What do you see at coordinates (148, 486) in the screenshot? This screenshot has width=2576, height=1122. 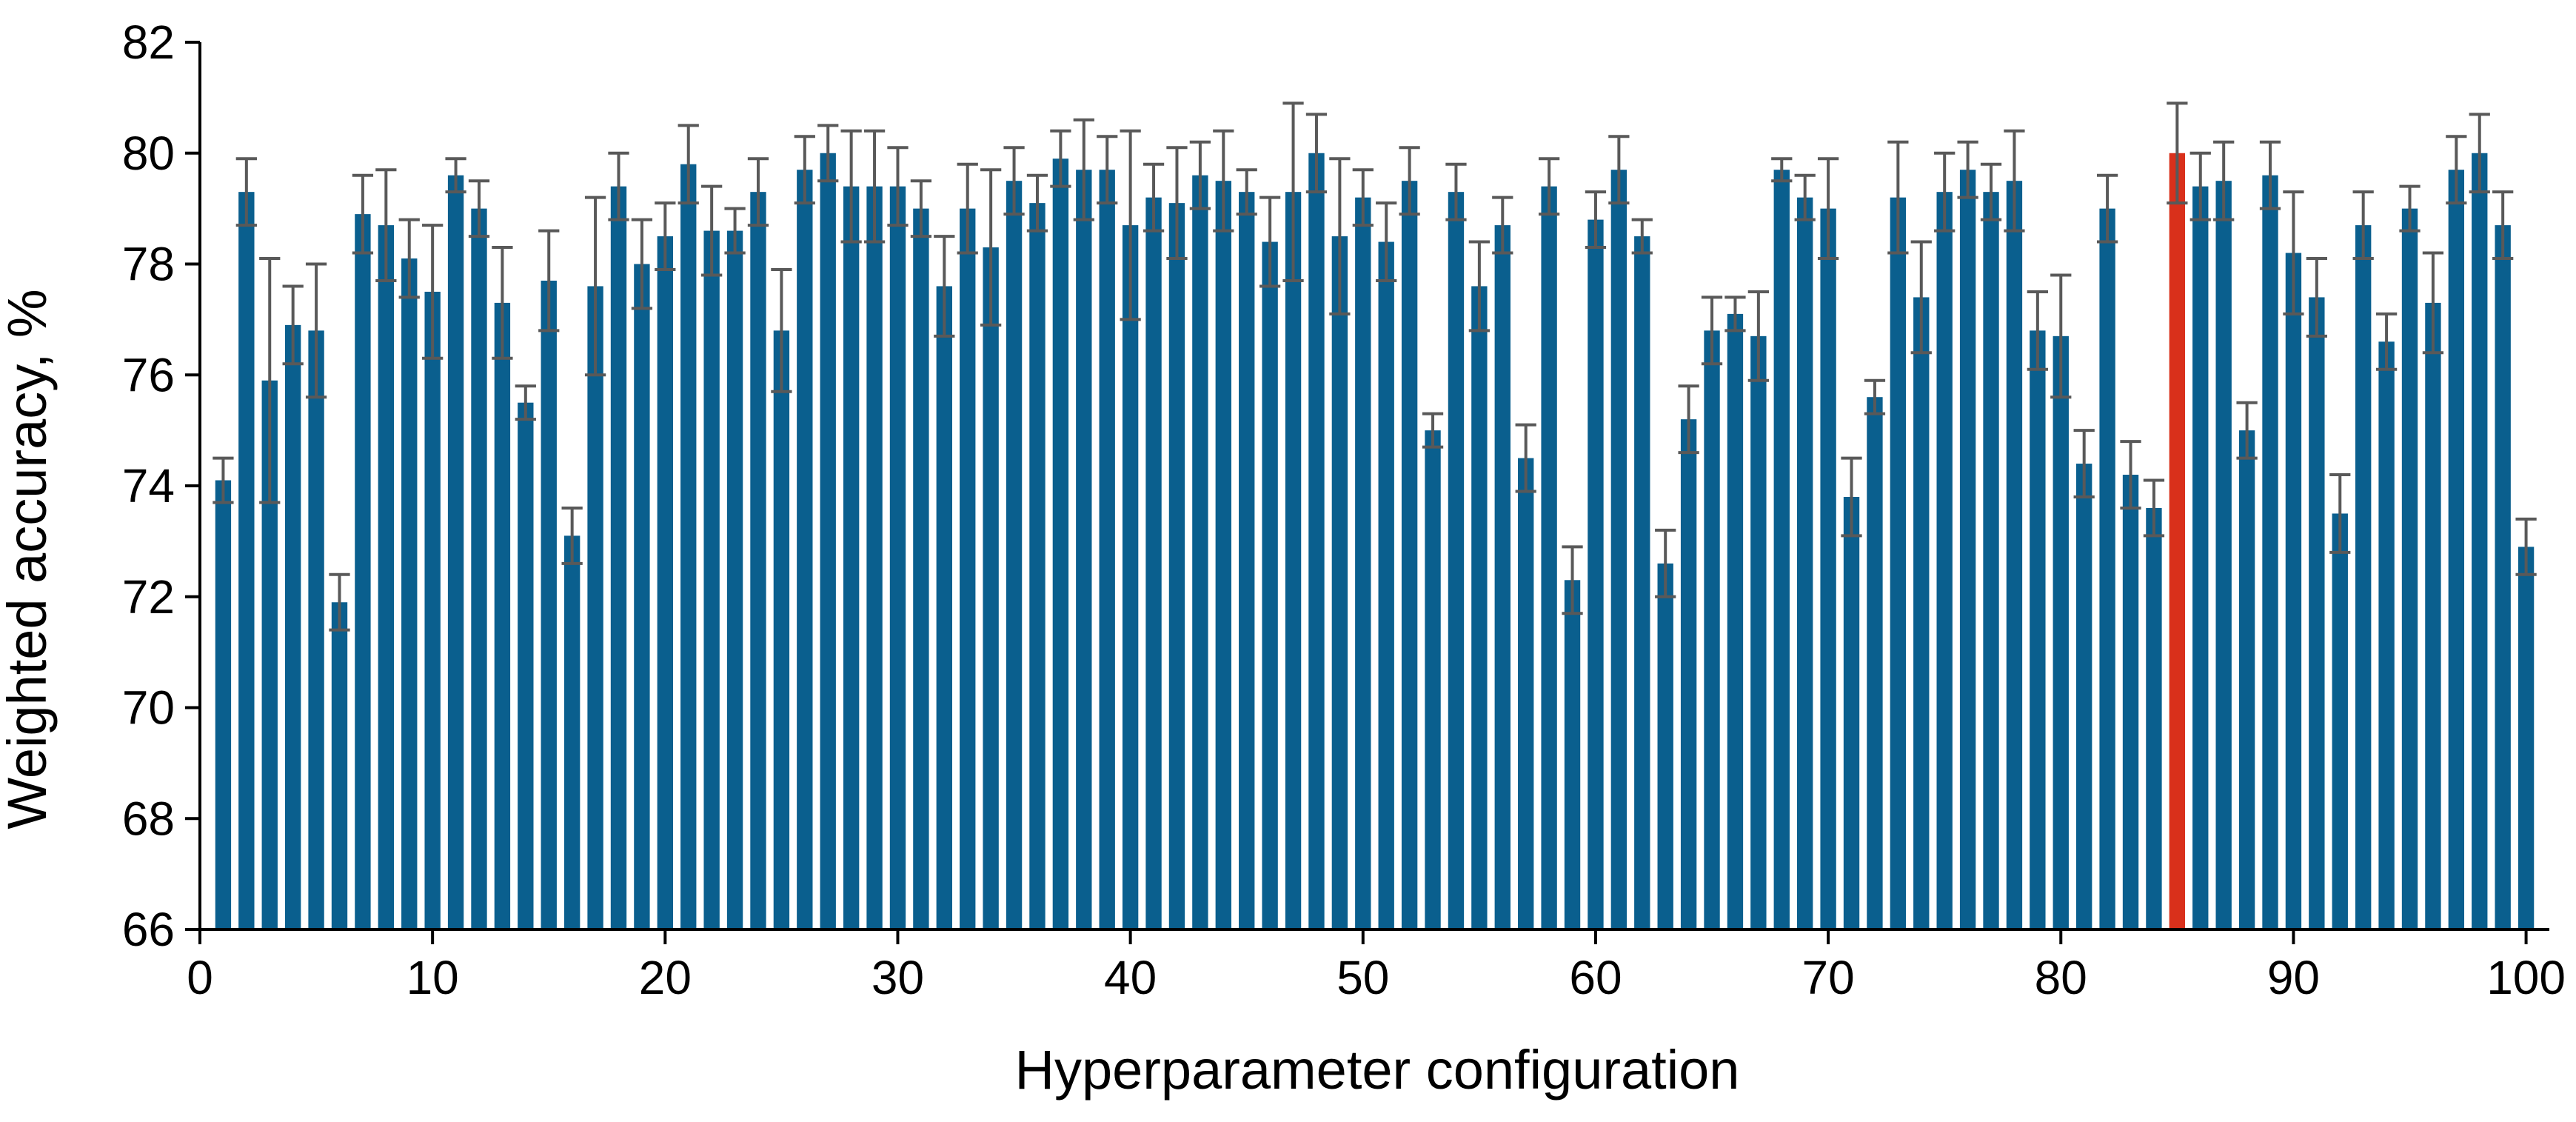 I see `y-tick-label: 74` at bounding box center [148, 486].